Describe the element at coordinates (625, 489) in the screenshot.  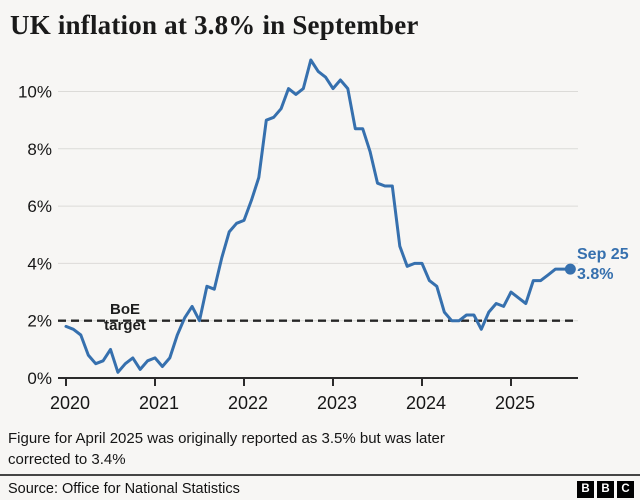
I see `bbc-logo-block-3: C` at that location.